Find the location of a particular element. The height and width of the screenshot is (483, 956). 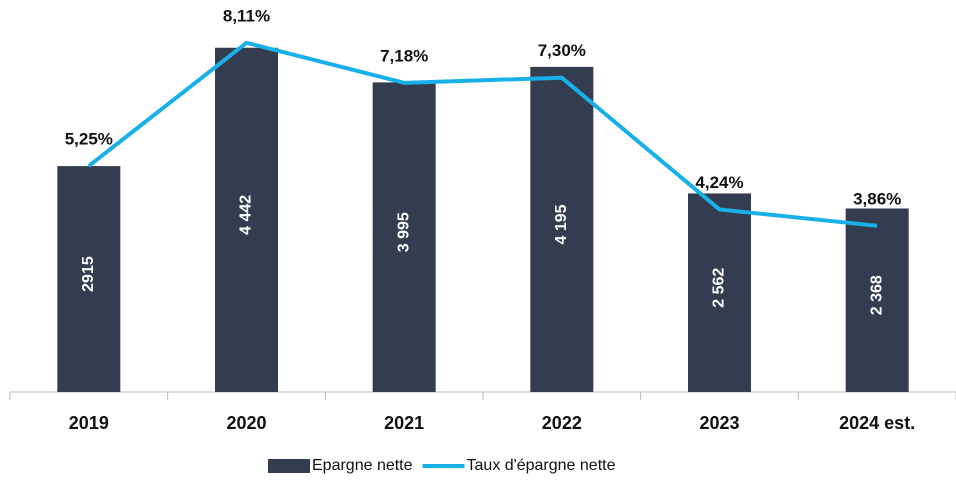

bar-value-label: 2 368 is located at coordinates (876, 295).